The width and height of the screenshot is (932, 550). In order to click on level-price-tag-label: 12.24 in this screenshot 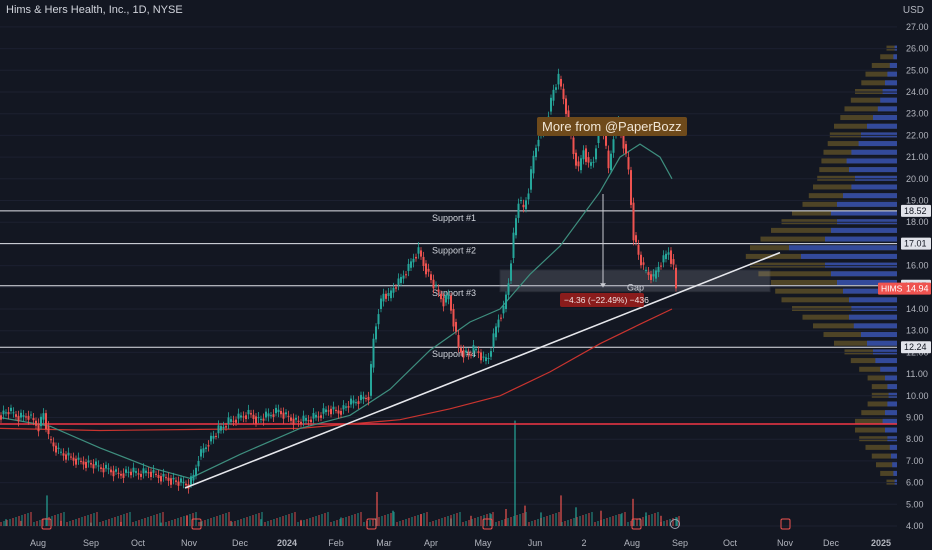, I will do `click(915, 347)`.